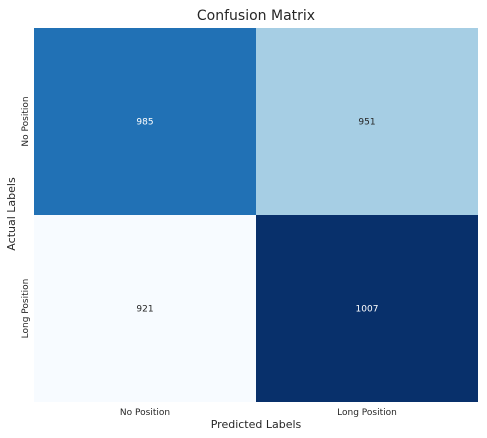 The height and width of the screenshot is (438, 487). I want to click on cell-value-r0-c0: 985, so click(144, 123).